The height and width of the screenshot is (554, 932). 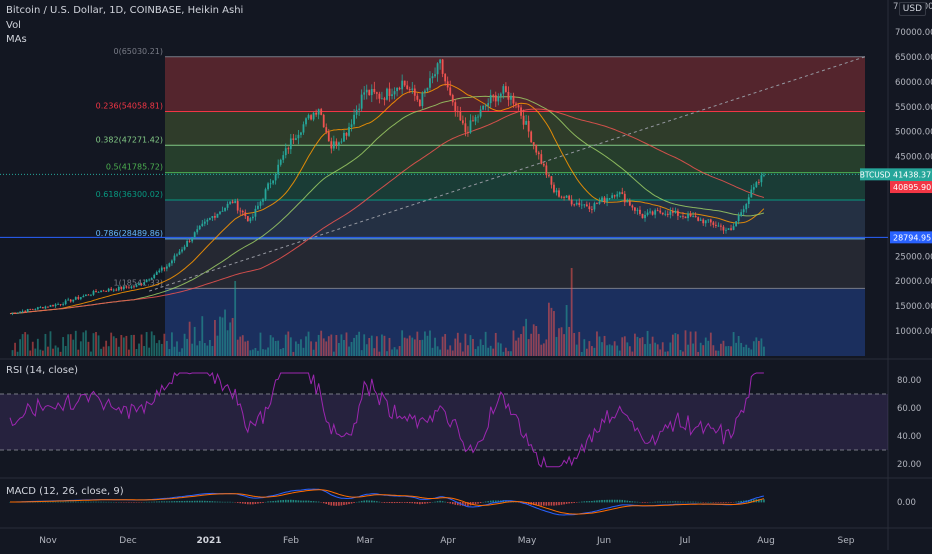 I want to click on rsi-title: RSI (14, close), so click(x=42, y=370).